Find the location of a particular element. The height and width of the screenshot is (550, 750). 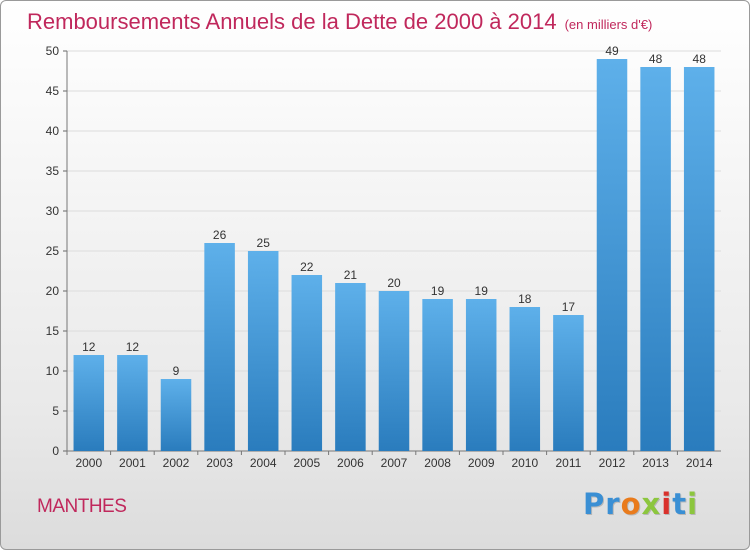

y-tick-label-35: 35 is located at coordinates (53, 171).